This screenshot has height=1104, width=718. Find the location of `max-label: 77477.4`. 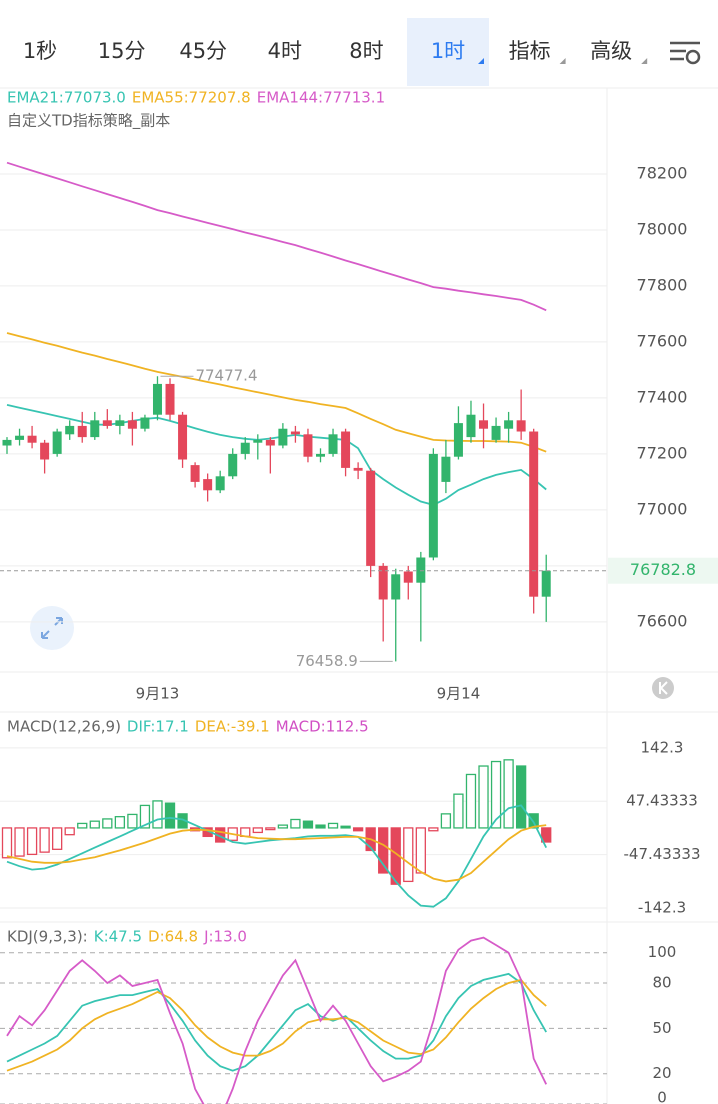

max-label: 77477.4 is located at coordinates (226, 376).